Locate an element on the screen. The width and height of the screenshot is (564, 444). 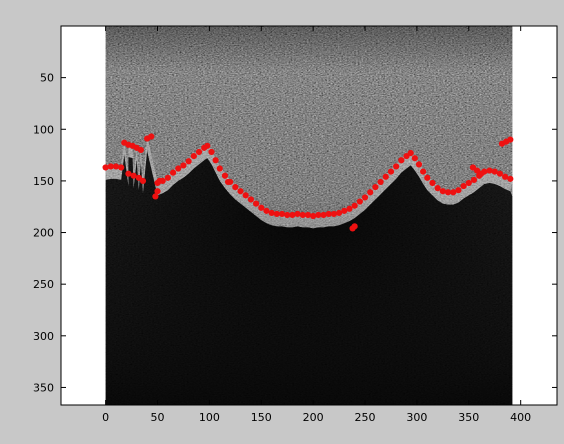
y-tick-label: 200 is located at coordinates (43, 233).